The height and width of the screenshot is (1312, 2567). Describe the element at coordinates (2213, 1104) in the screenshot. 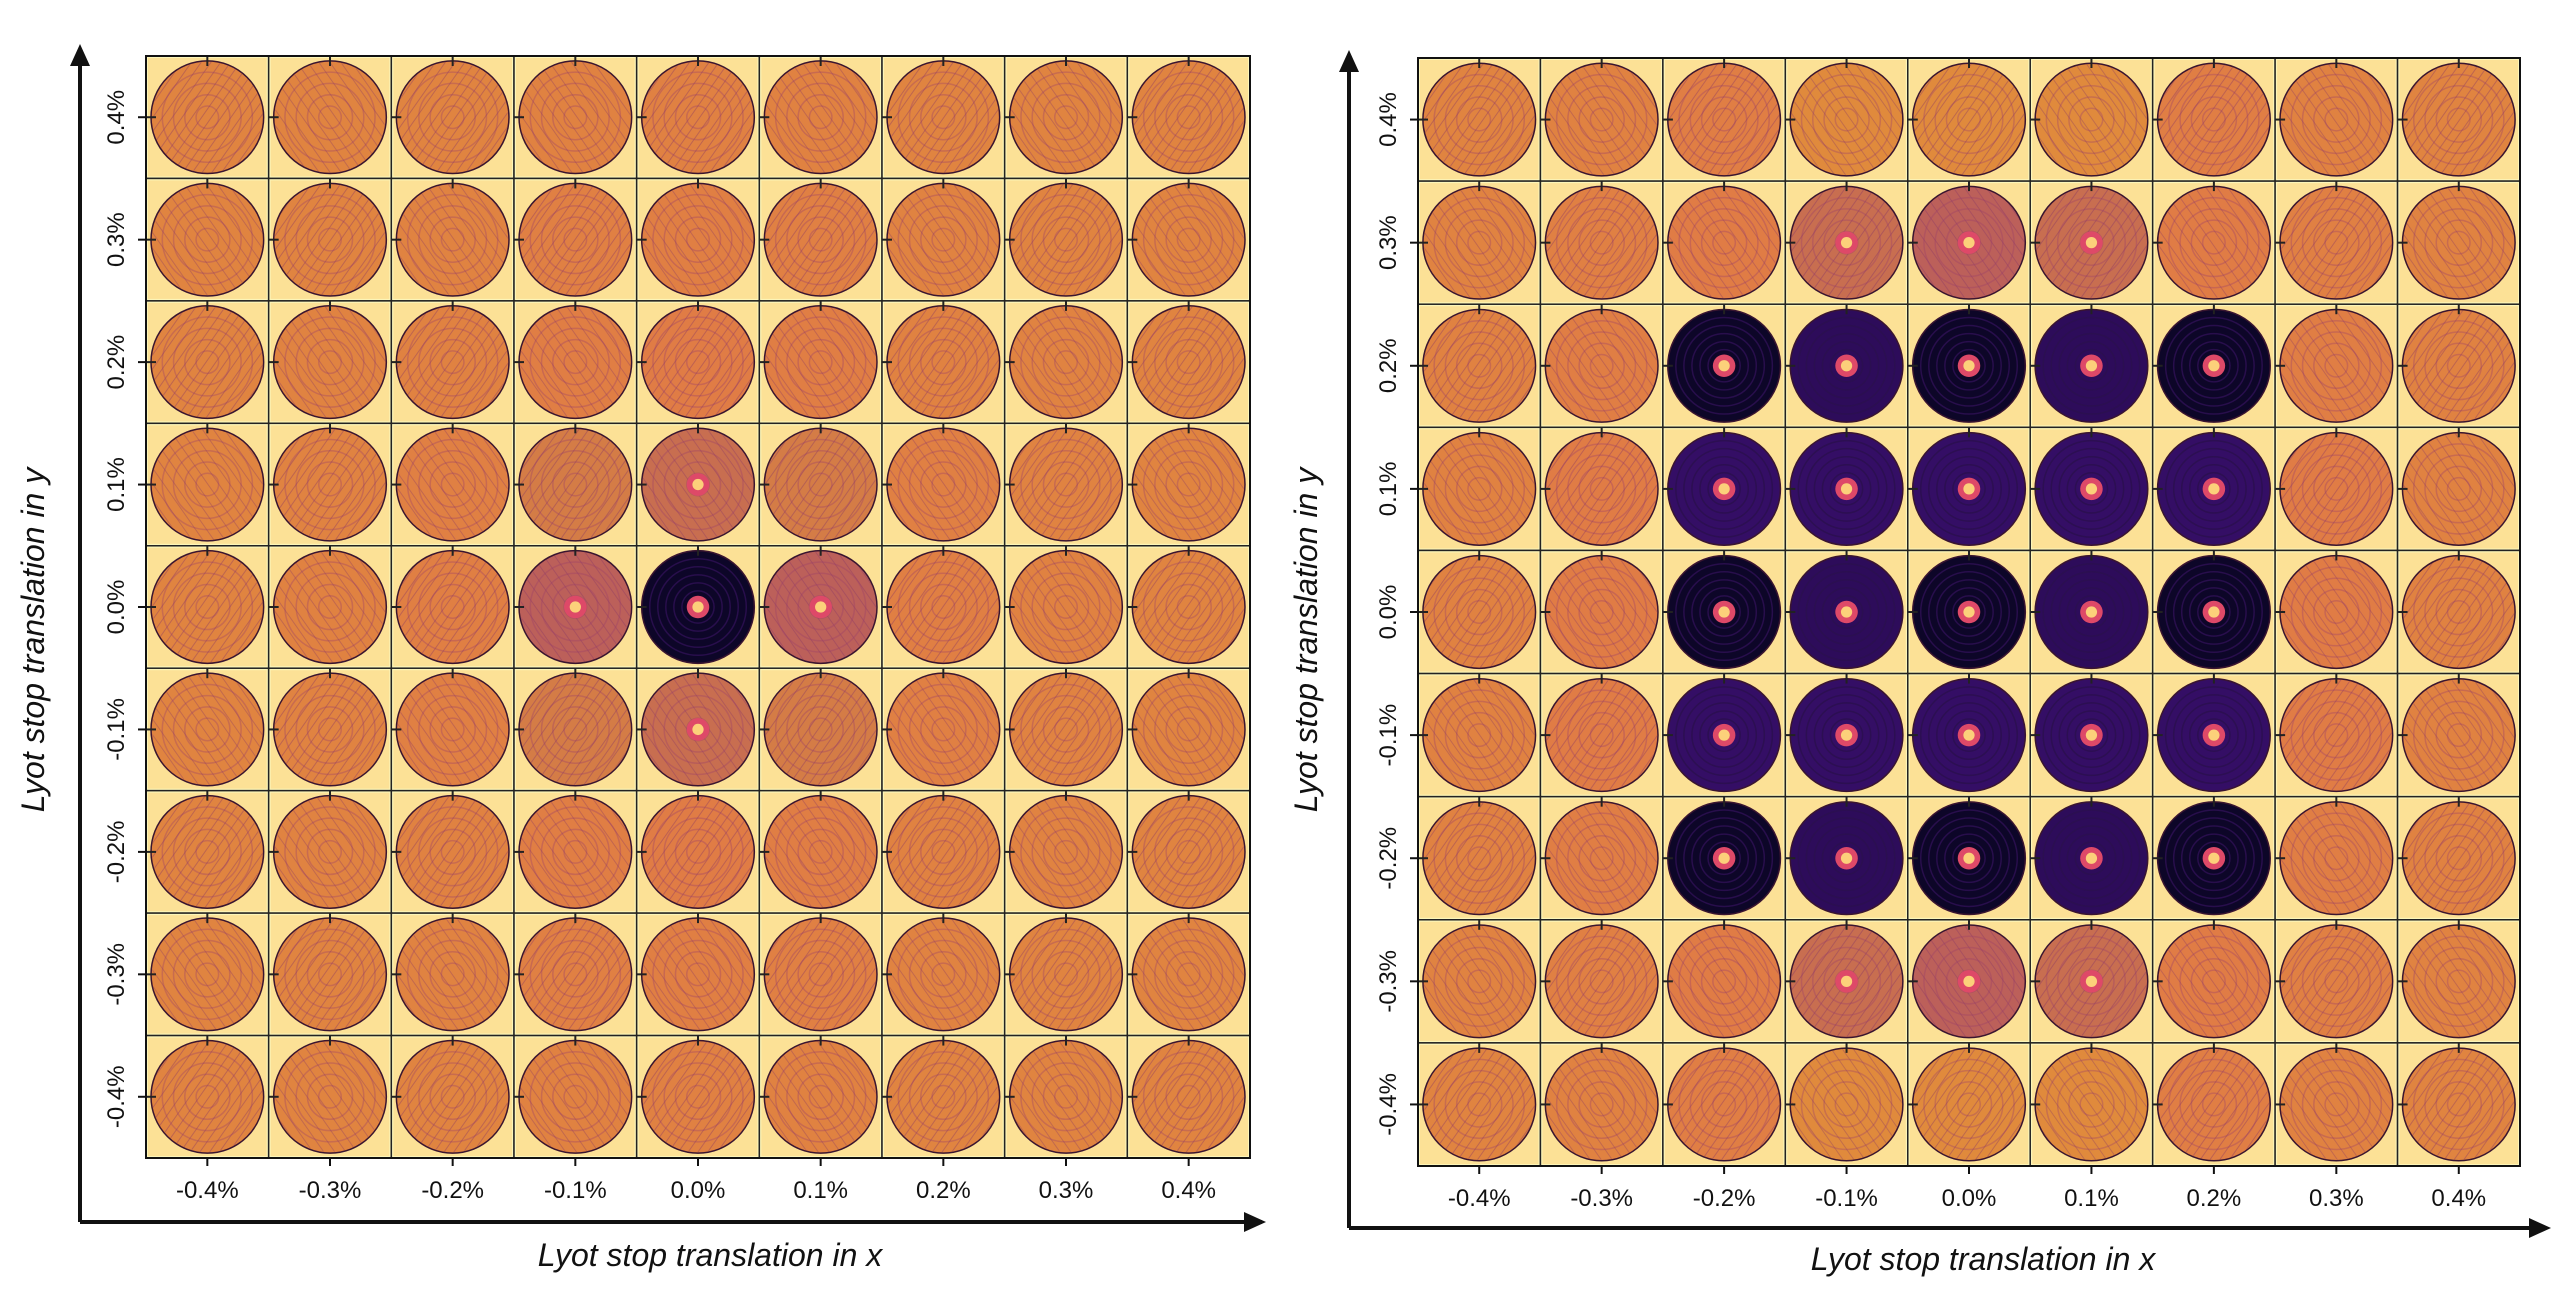

I see `pupil-cell-r8-c6` at that location.